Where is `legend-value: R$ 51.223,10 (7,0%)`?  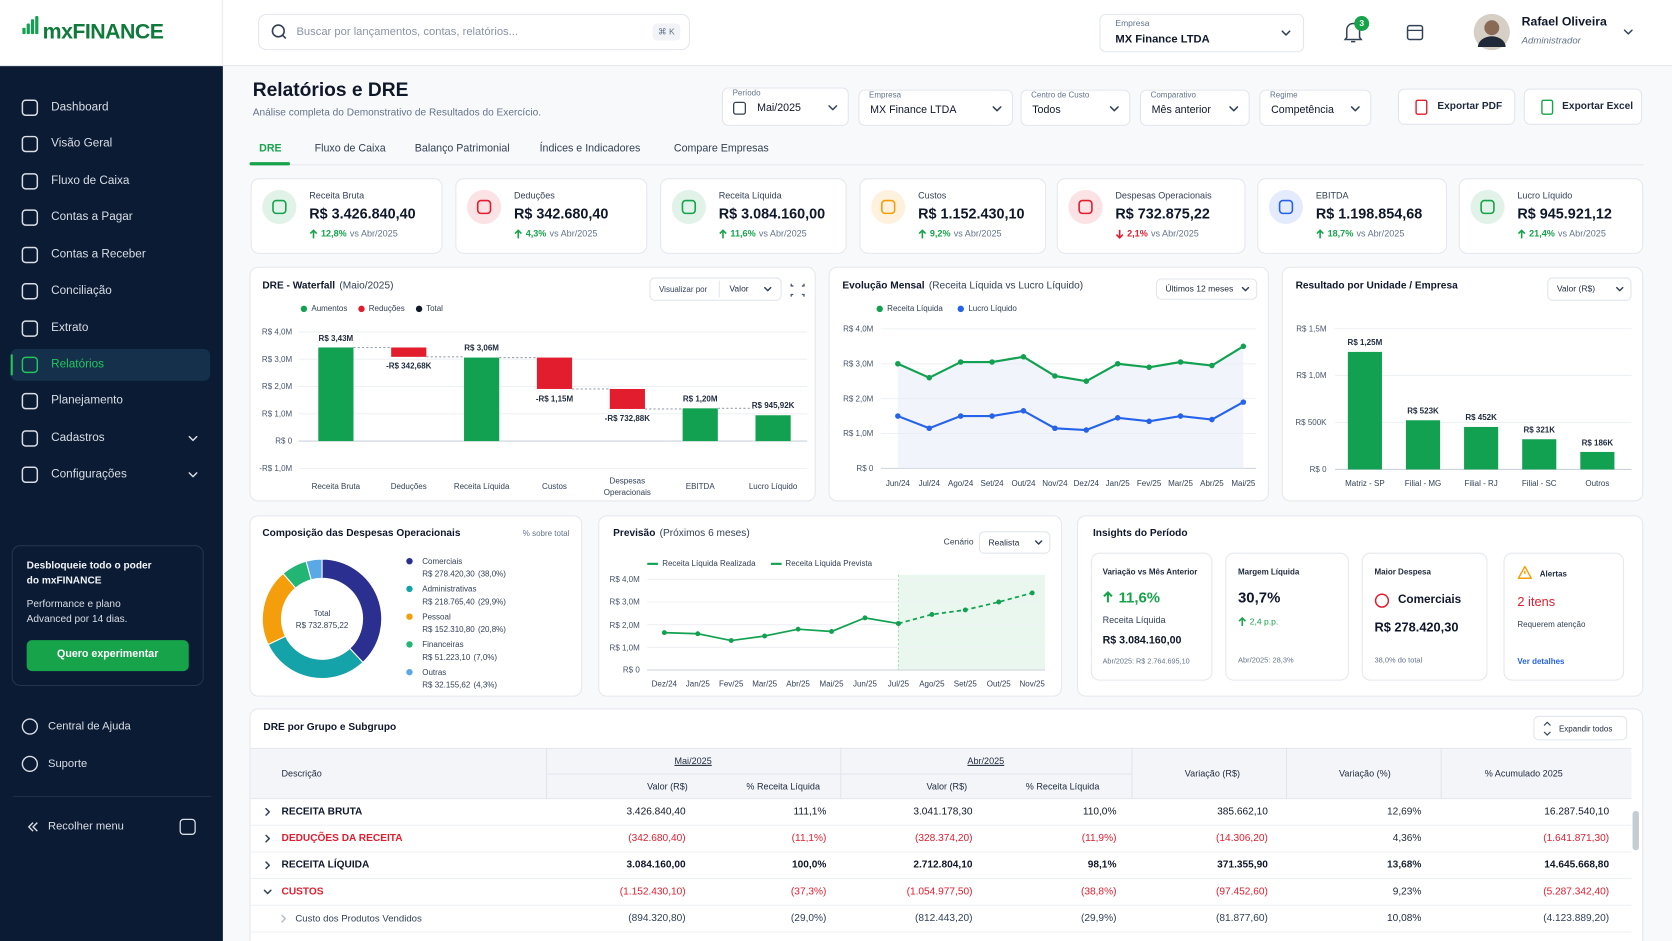
legend-value: R$ 51.223,10 (7,0%) is located at coordinates (459, 657).